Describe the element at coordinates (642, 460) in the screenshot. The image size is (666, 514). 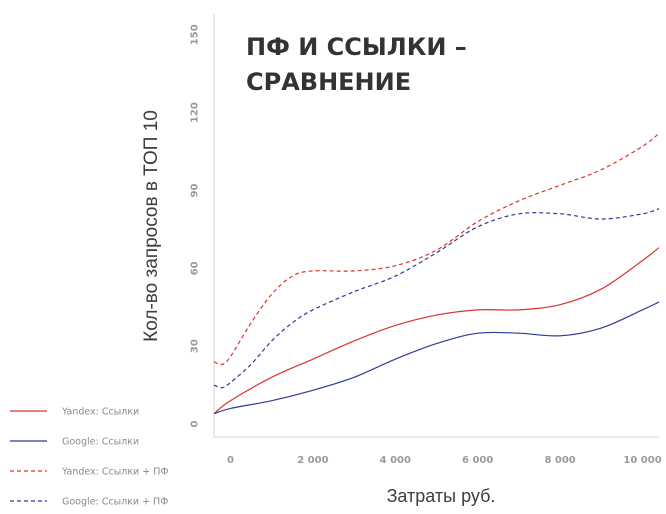
I see `x-tick-label: 10 000` at that location.